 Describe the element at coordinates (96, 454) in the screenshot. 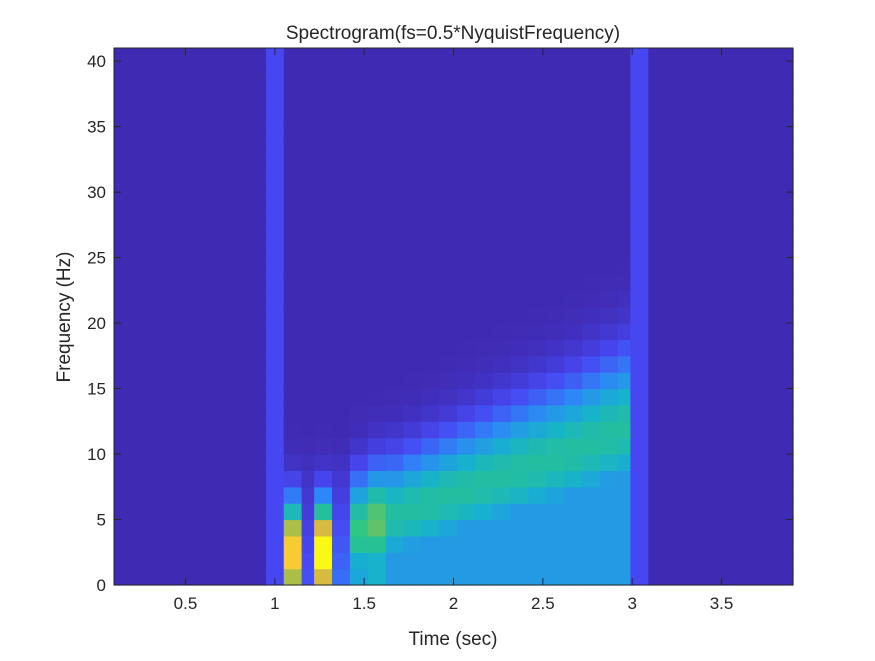

I see `y-tick-label: 10` at that location.